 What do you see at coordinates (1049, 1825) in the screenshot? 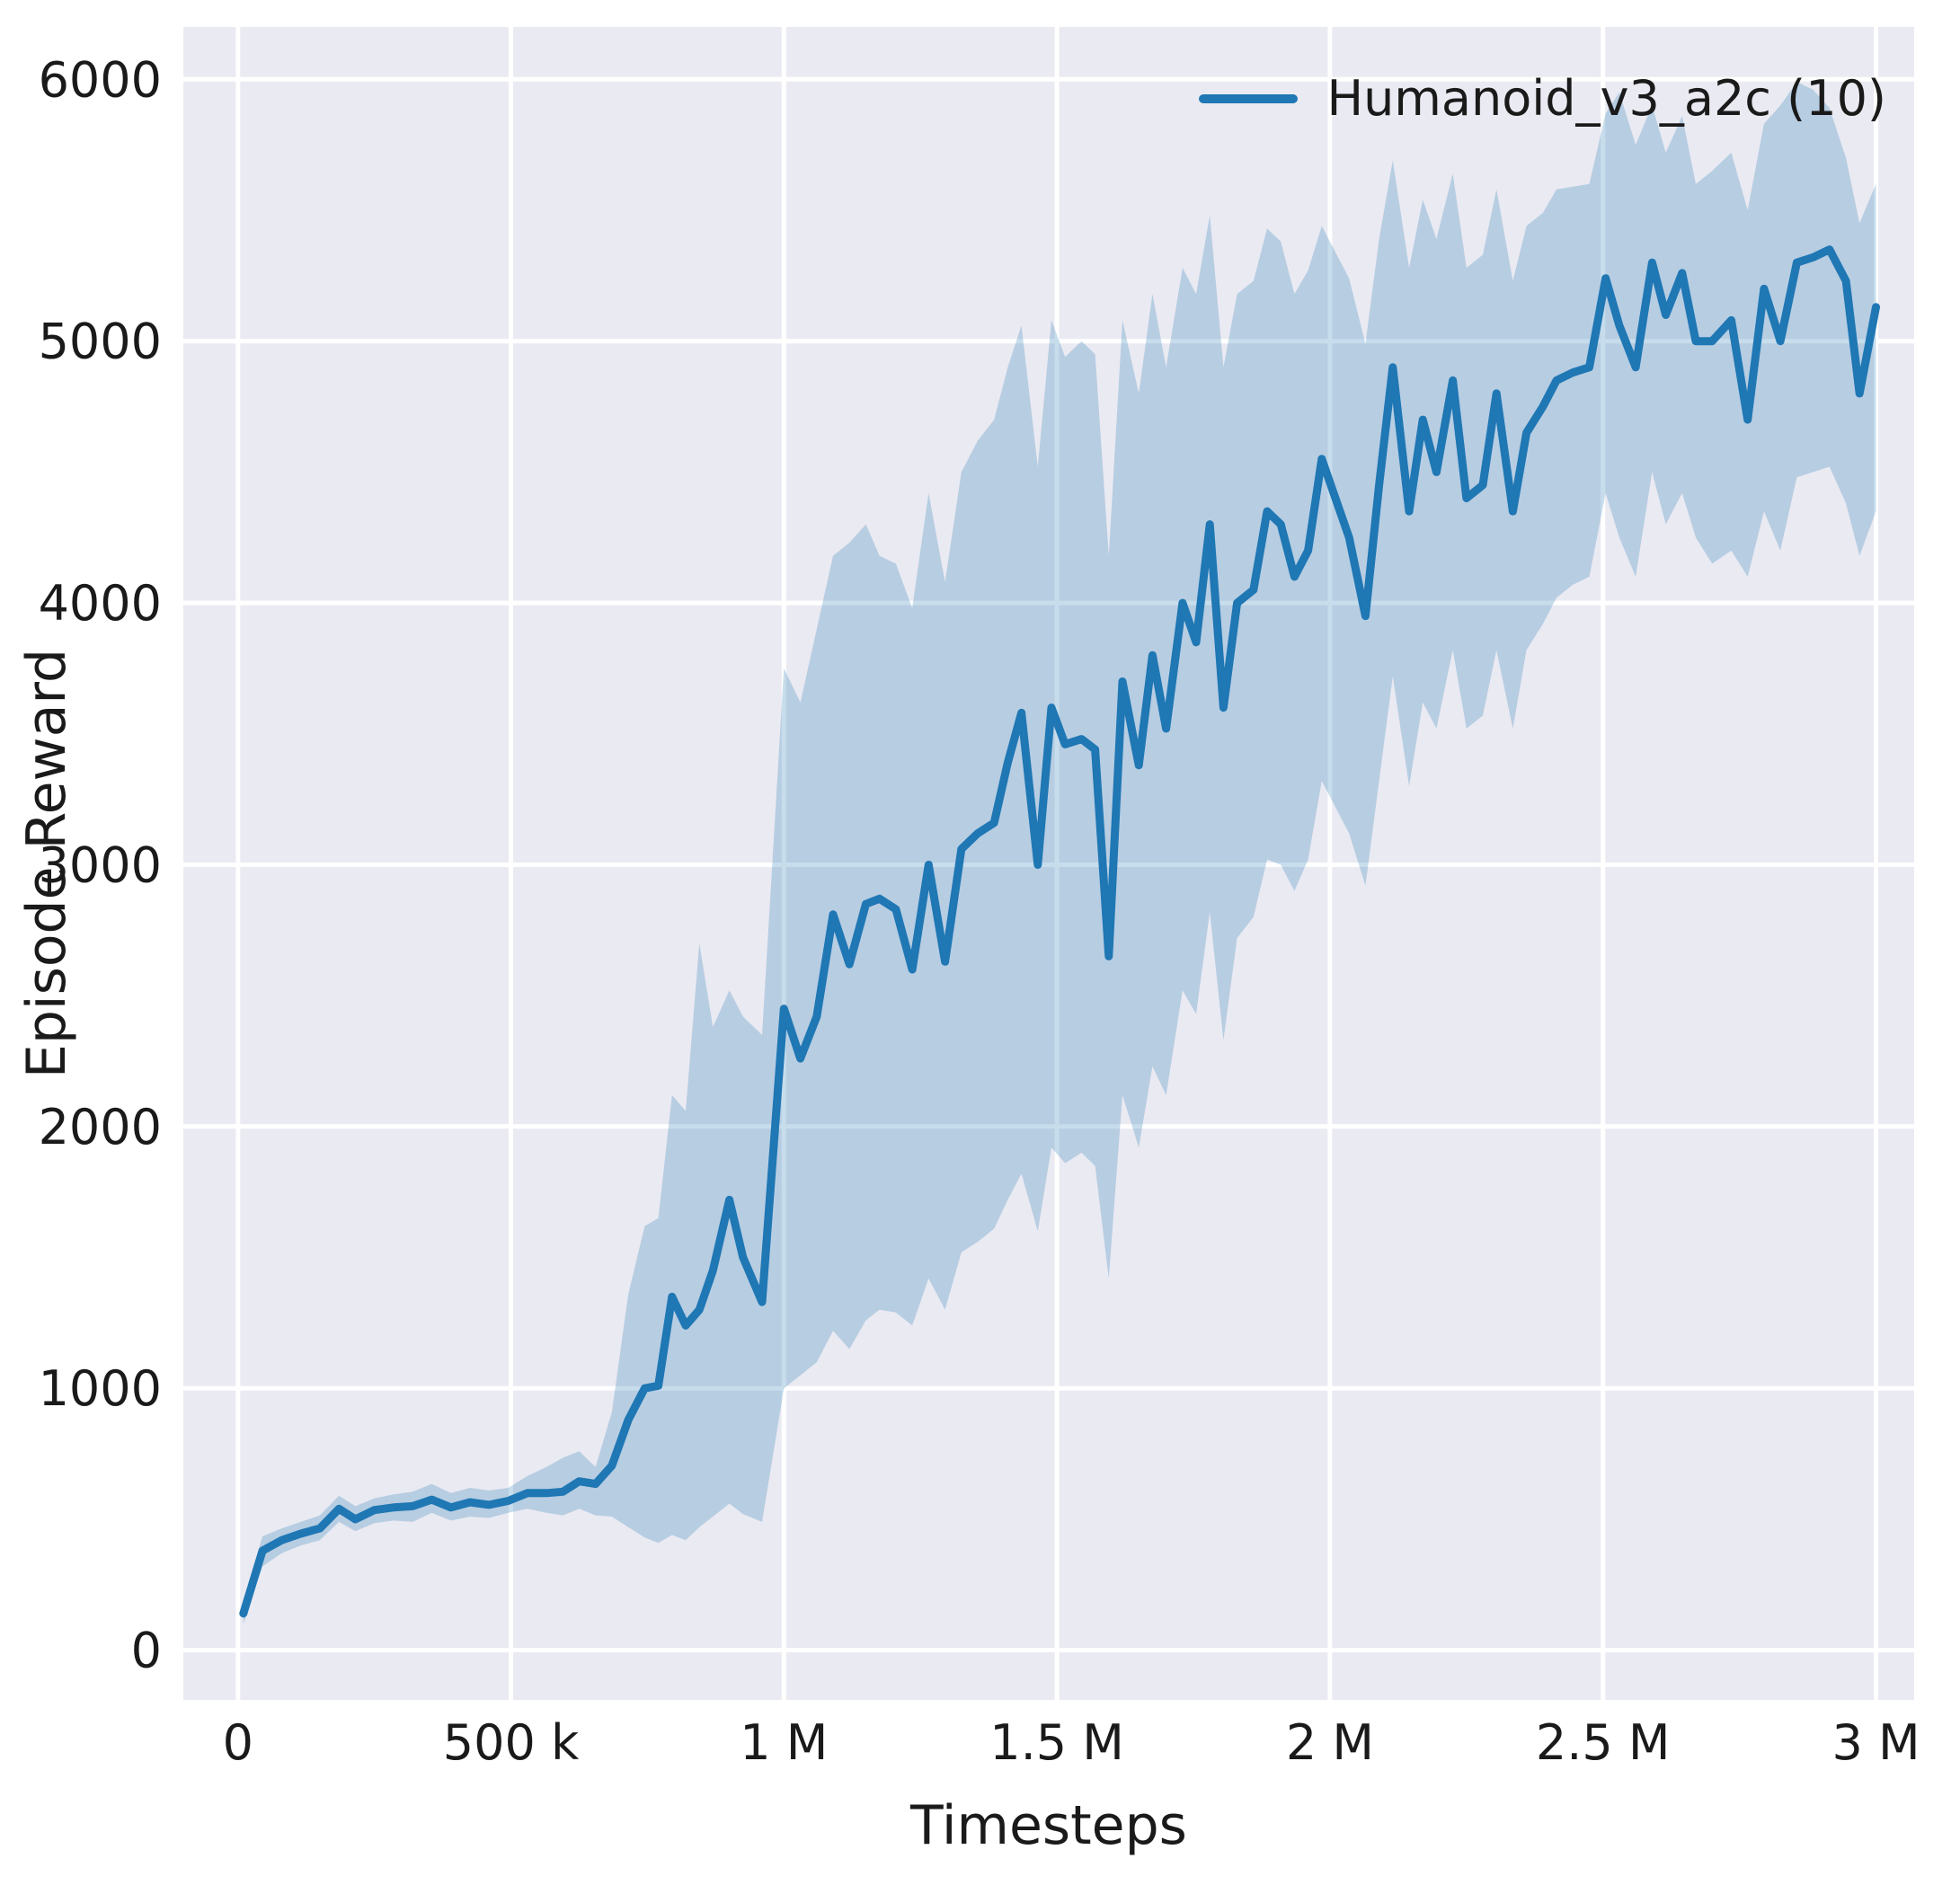
I see `x-axis-label: Timesteps` at bounding box center [1049, 1825].